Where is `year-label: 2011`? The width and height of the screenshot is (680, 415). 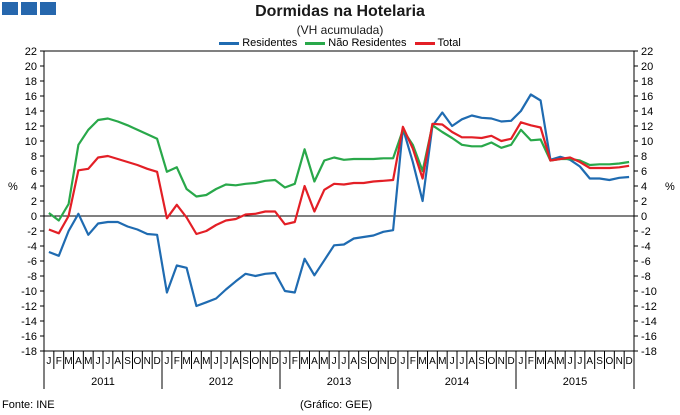
year-label: 2011 is located at coordinates (103, 382).